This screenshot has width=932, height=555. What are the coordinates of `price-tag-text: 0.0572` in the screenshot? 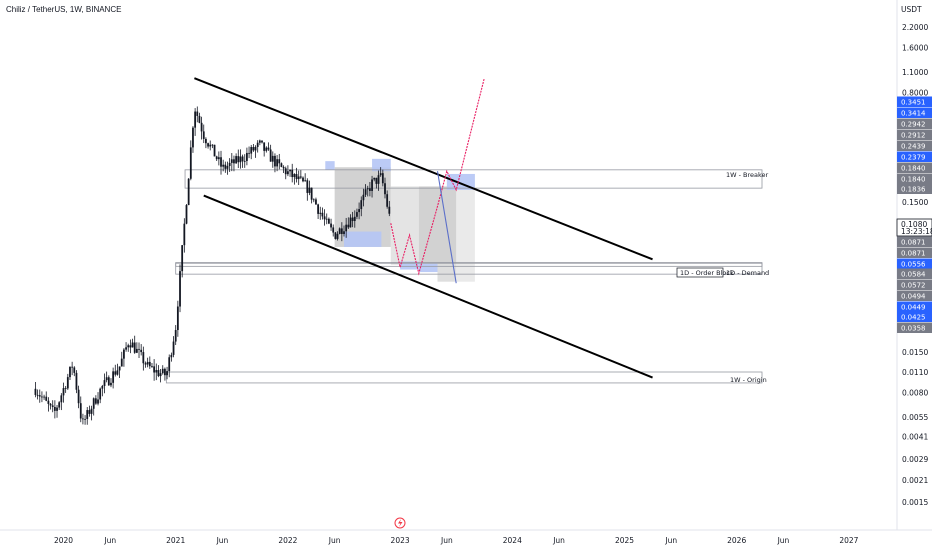 It's located at (913, 286).